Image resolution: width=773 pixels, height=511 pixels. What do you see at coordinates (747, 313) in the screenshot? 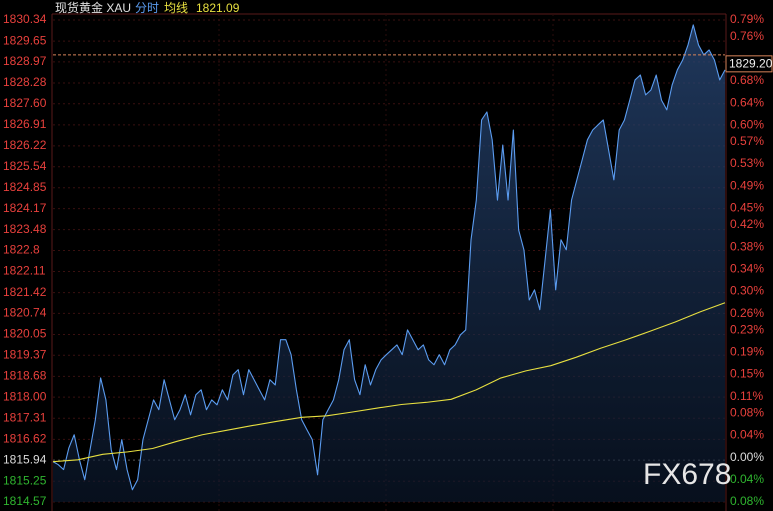
I see `y2-tick-label: 0.26%` at bounding box center [747, 313].